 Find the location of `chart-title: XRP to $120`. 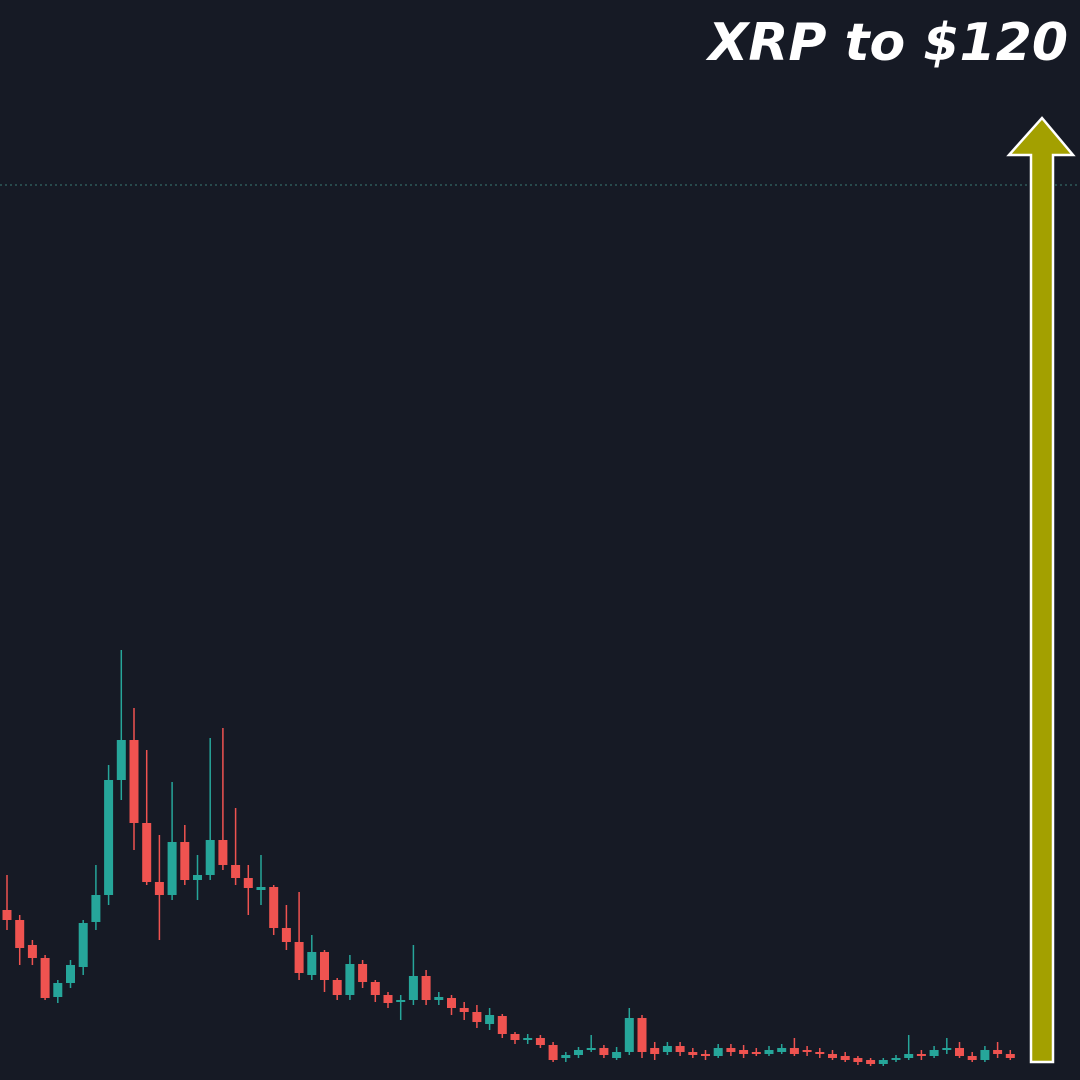

chart-title: XRP to $120 is located at coordinates (886, 43).